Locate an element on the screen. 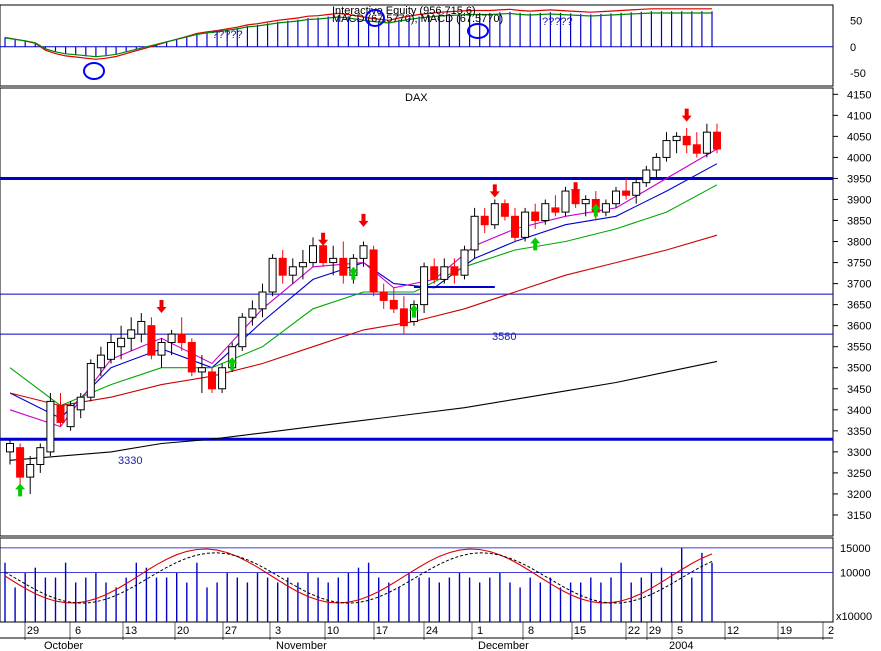 The width and height of the screenshot is (881, 651). month-label-november: November is located at coordinates (301, 645).